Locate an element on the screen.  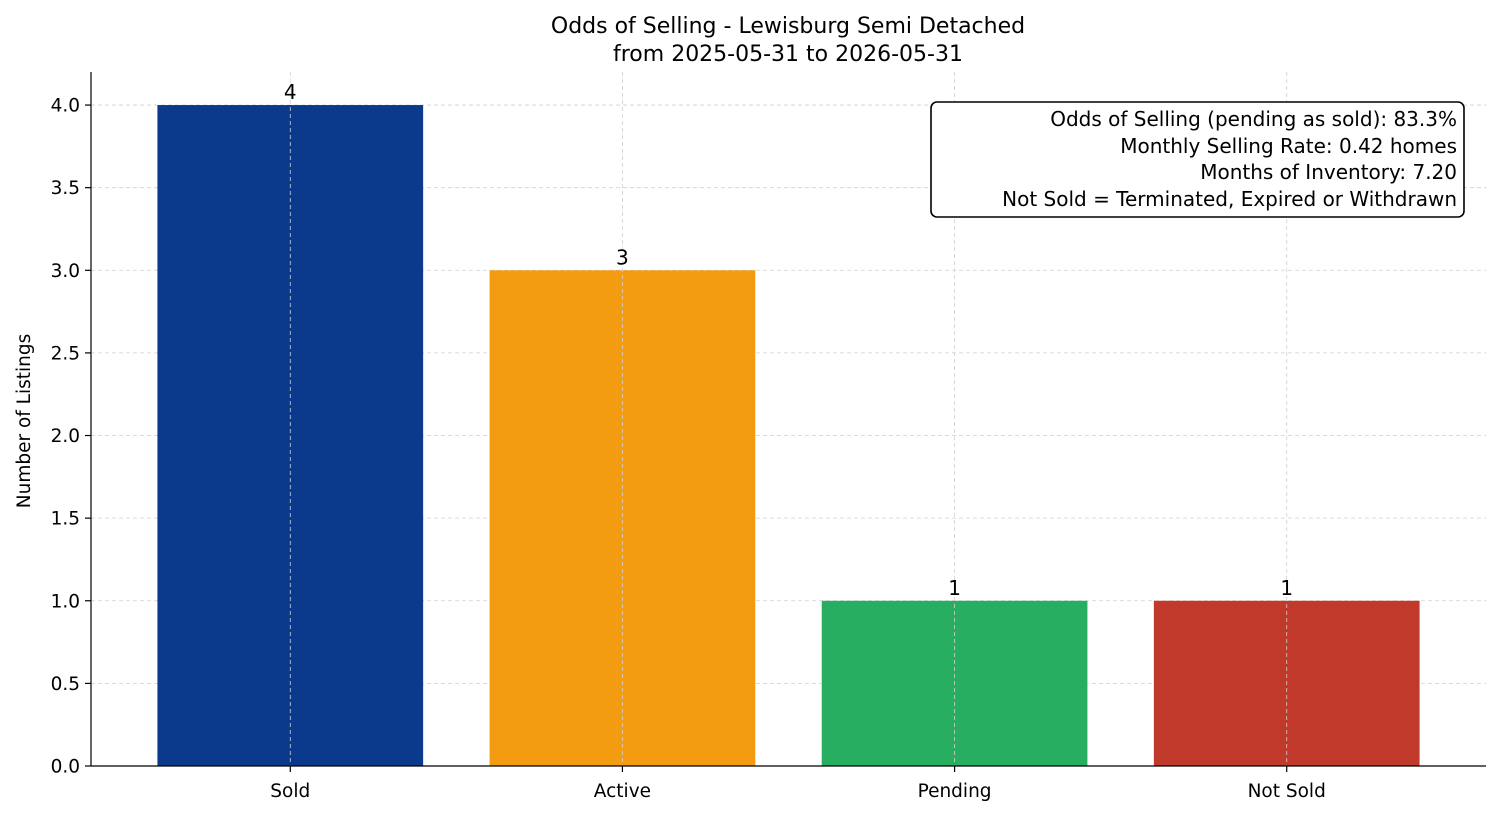
y-tick-label: 0.0 is located at coordinates (65, 767).